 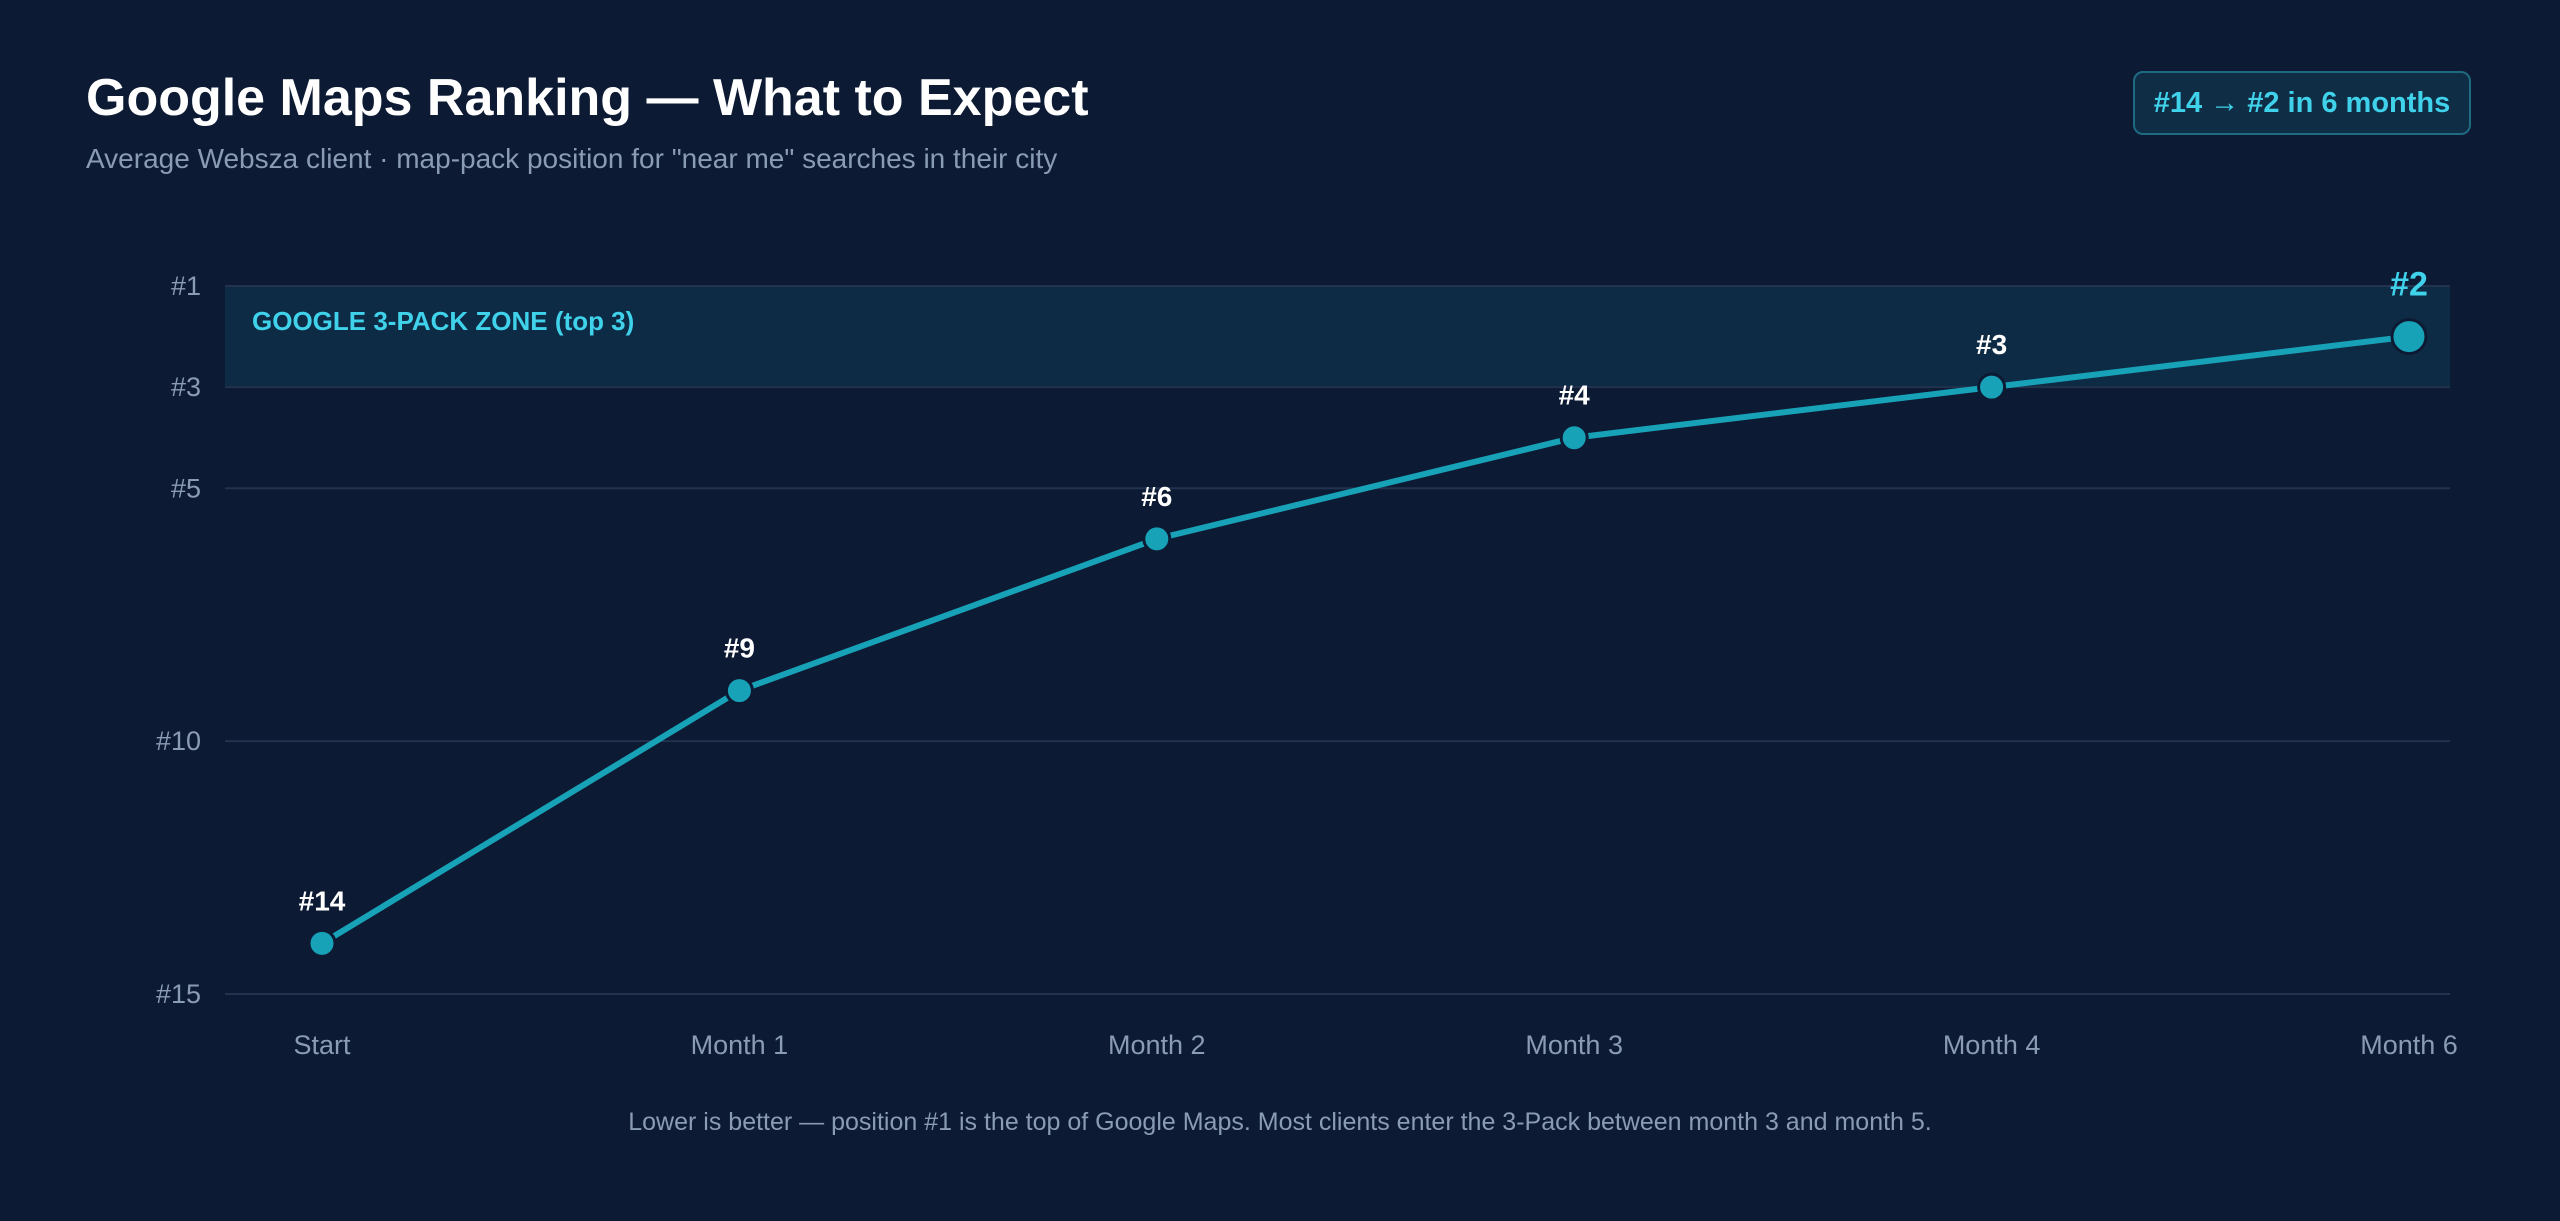 What do you see at coordinates (1575, 395) in the screenshot?
I see `data-label: #4` at bounding box center [1575, 395].